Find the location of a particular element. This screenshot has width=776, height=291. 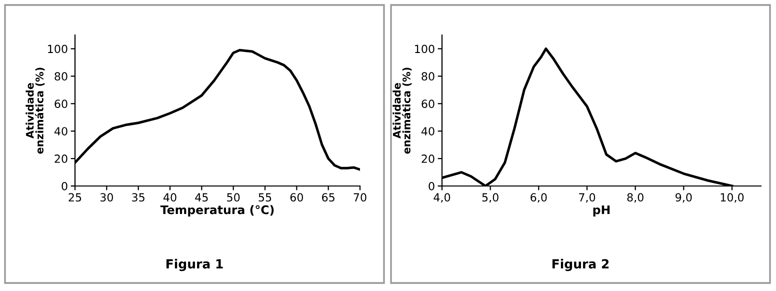

x-tick-label: 40 is located at coordinates (169, 197).